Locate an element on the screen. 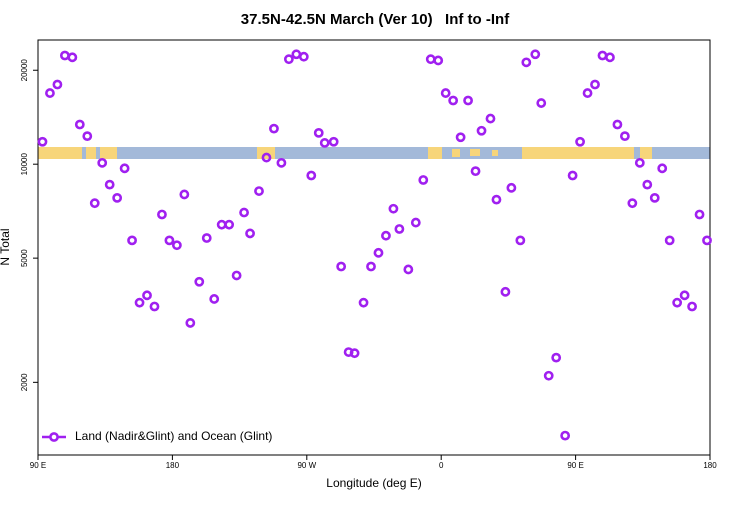  y-tick-label: 10000 is located at coordinates (24, 164).